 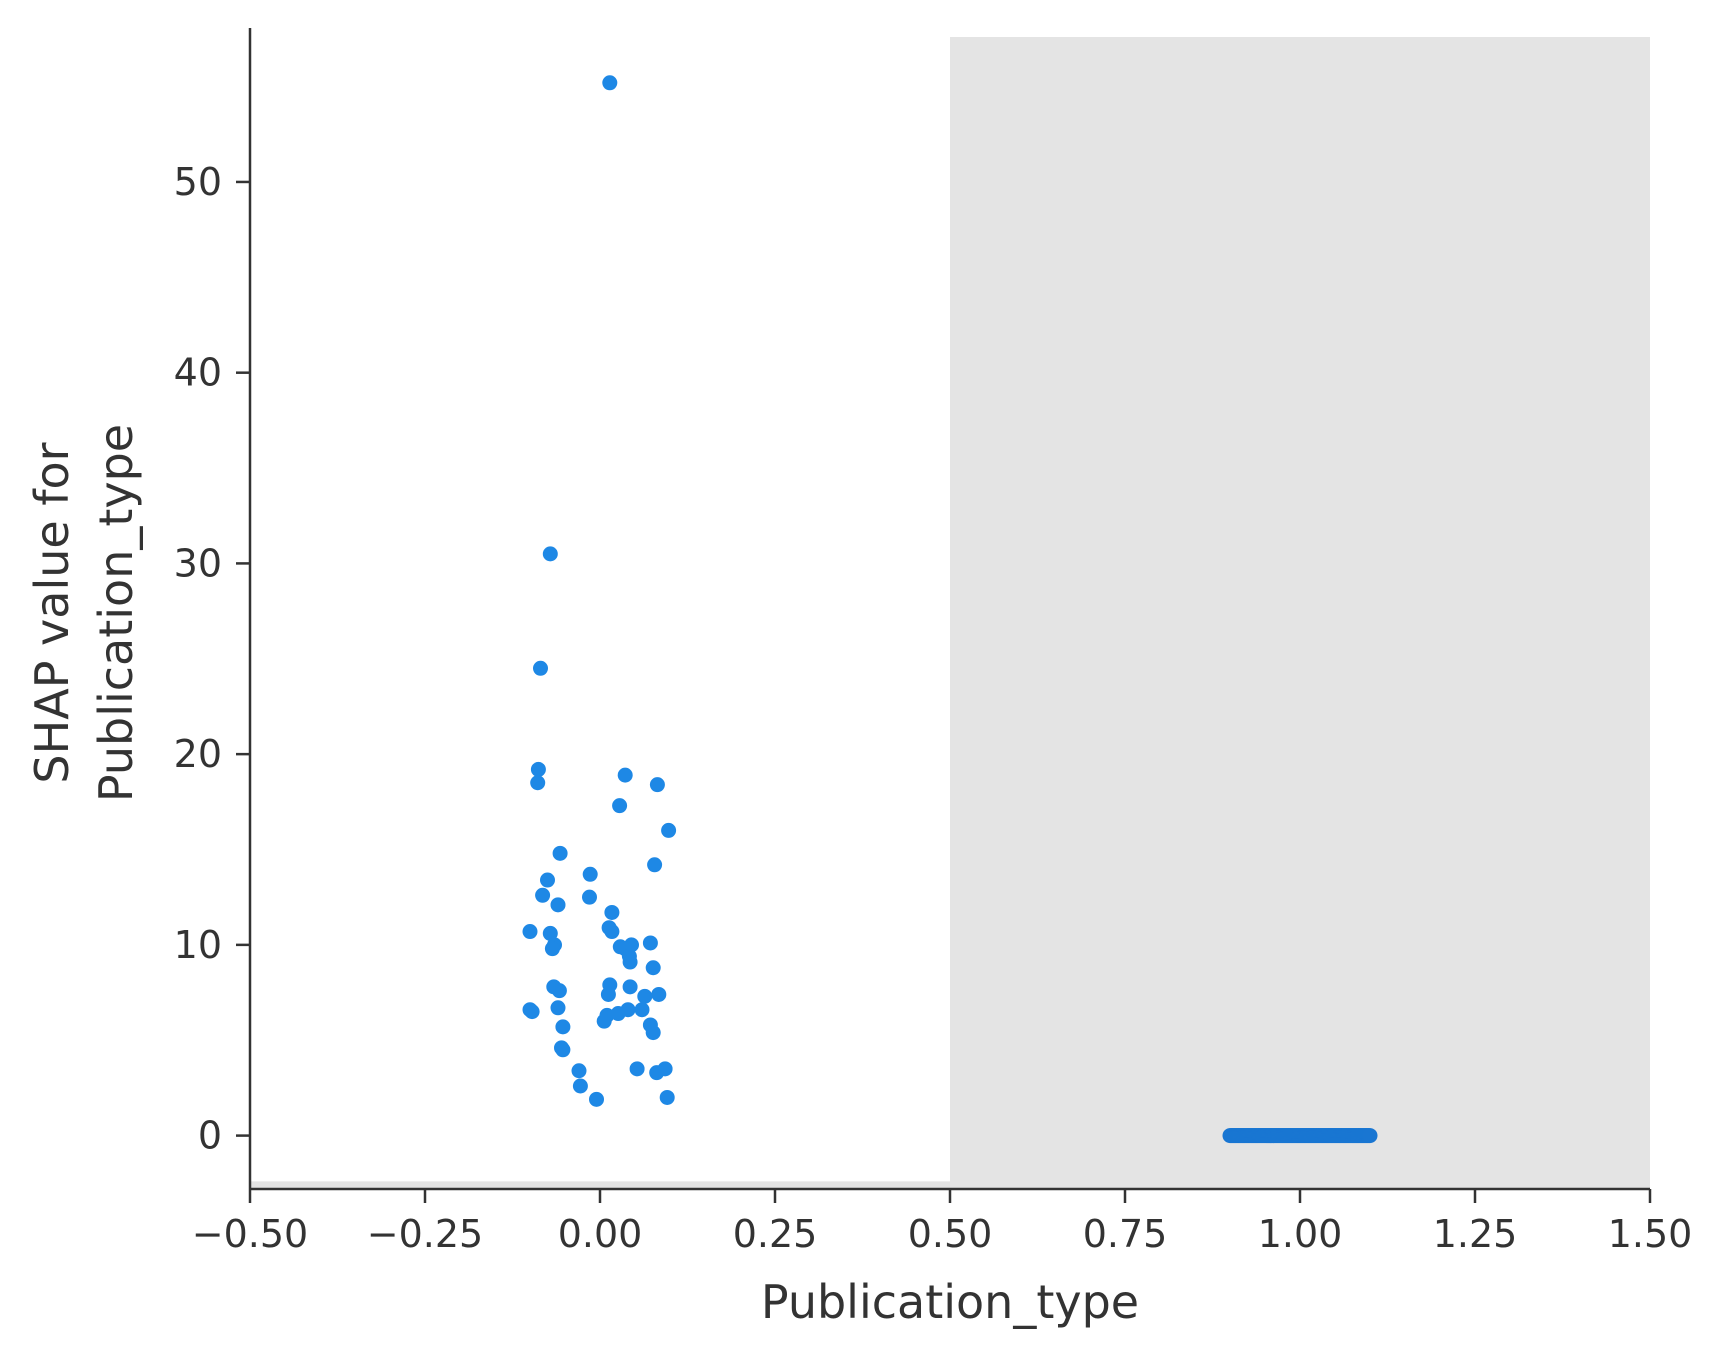 I want to click on y-axis-title: SHAP value for Publication_type, so click(x=84, y=613).